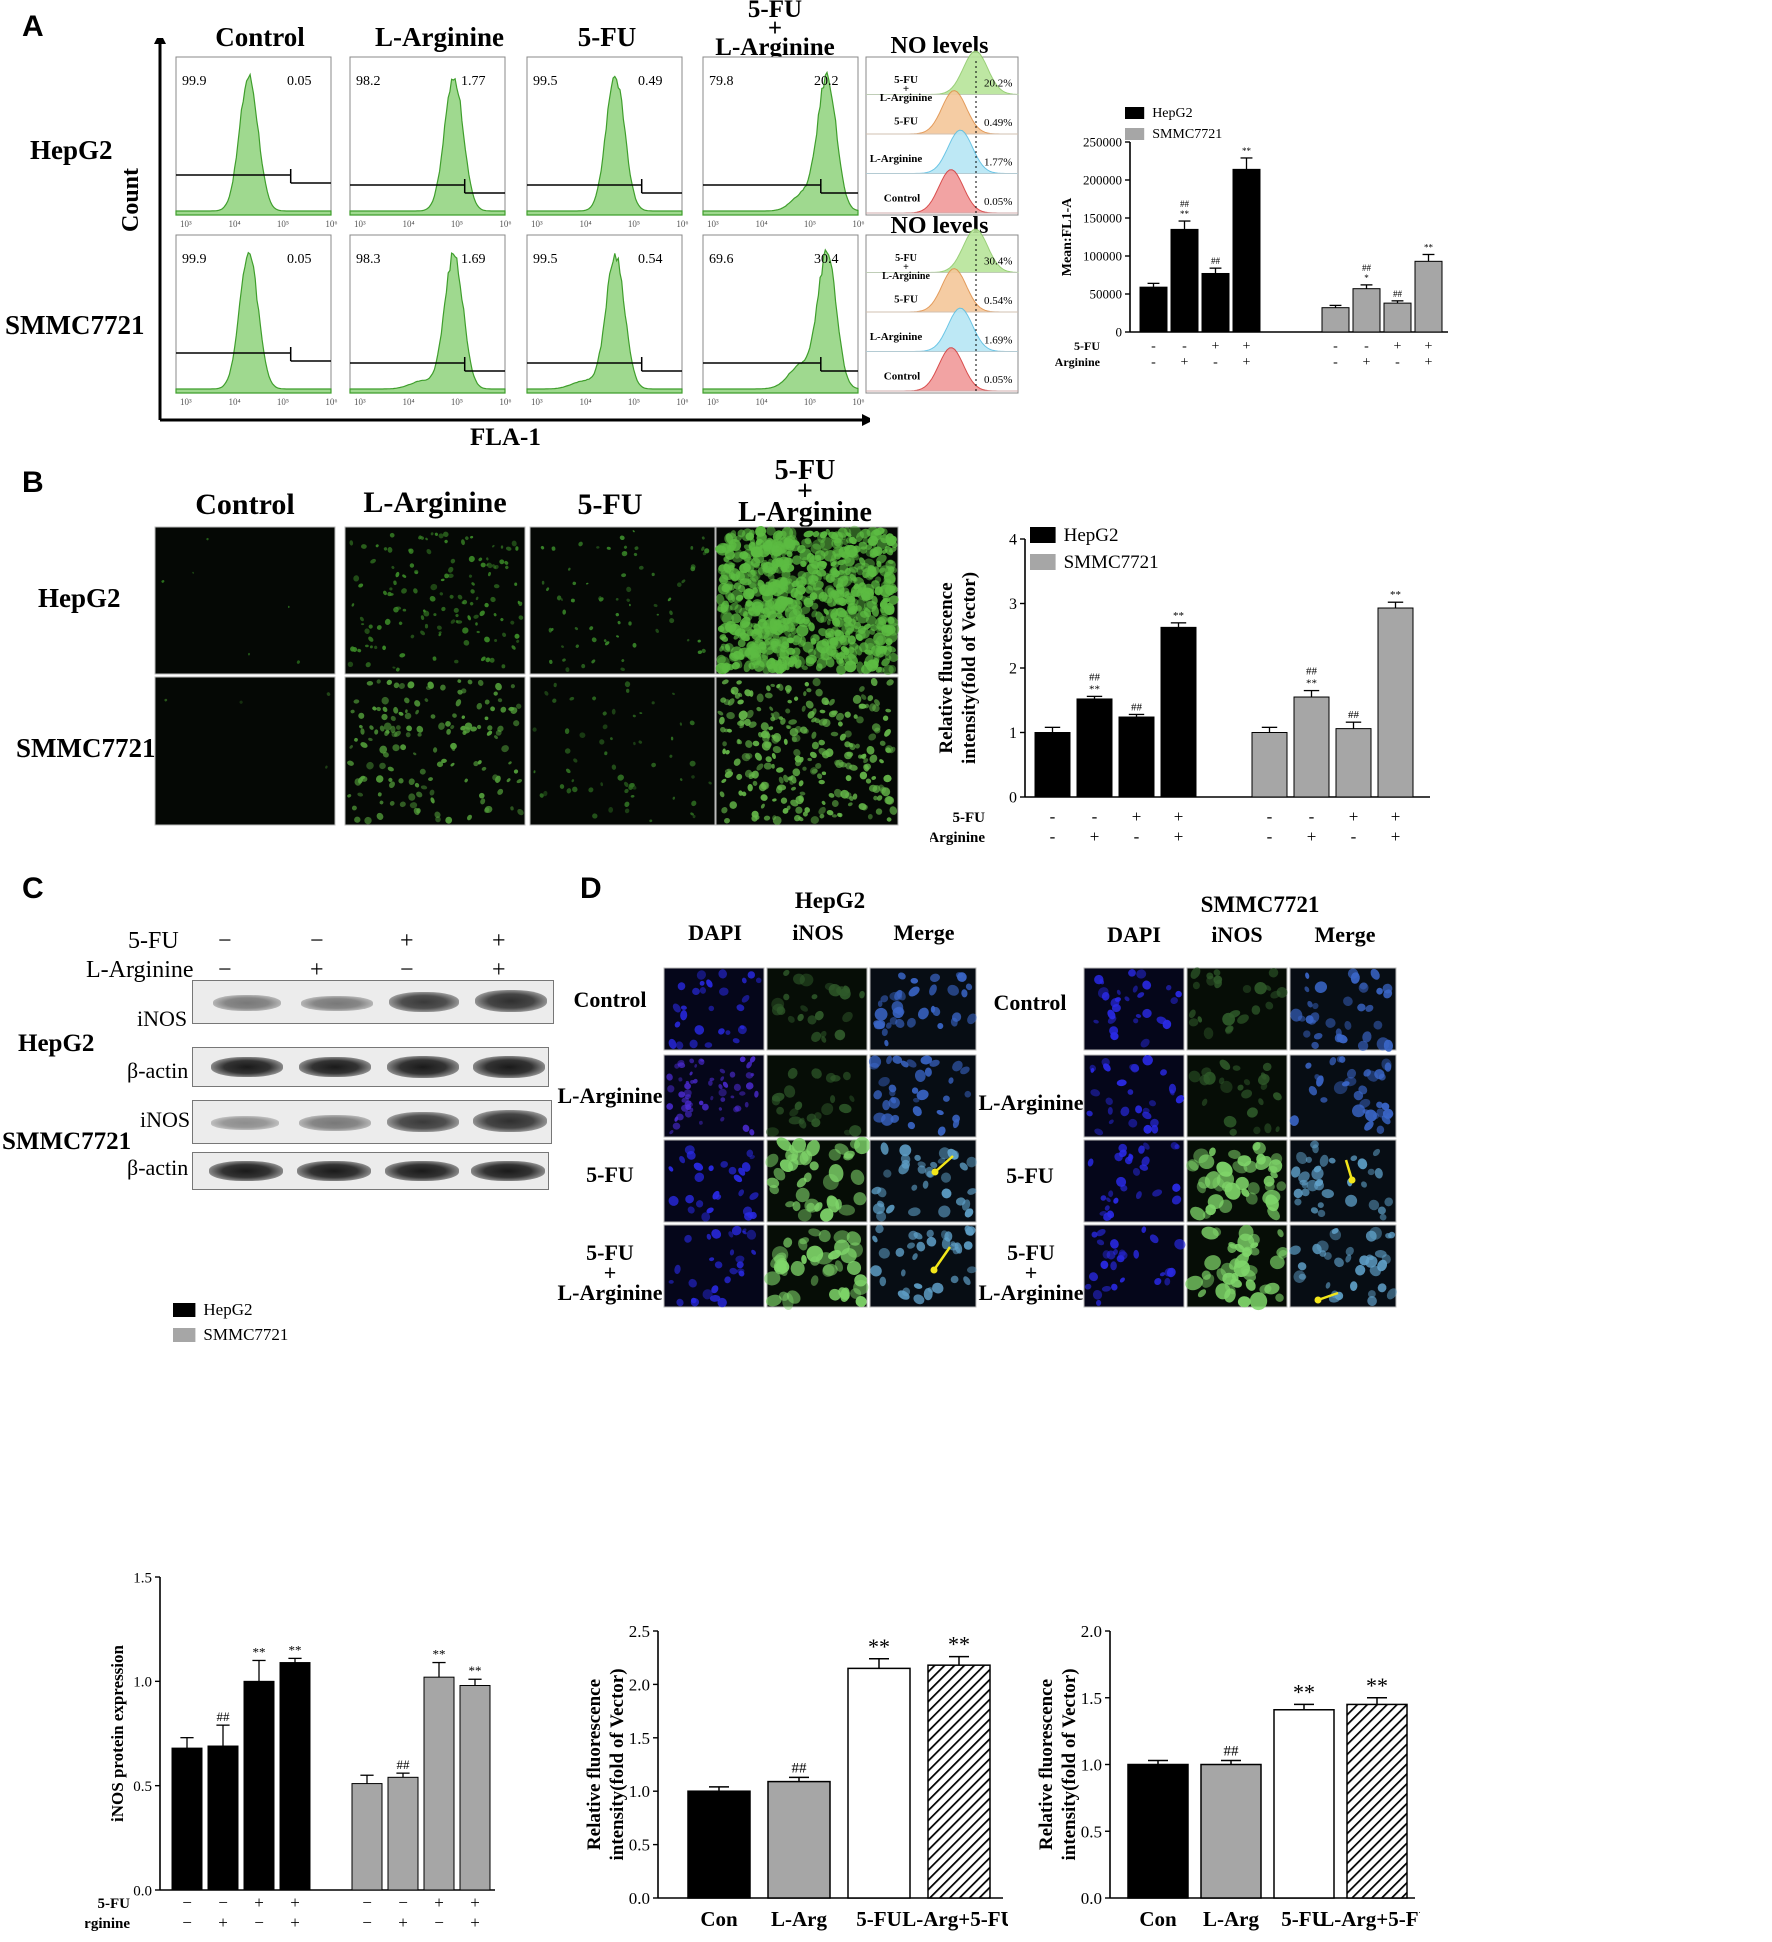 This screenshot has width=1772, height=1942. Describe the element at coordinates (879, 1919) in the screenshot. I see `x-tick-label: 5-FU` at that location.